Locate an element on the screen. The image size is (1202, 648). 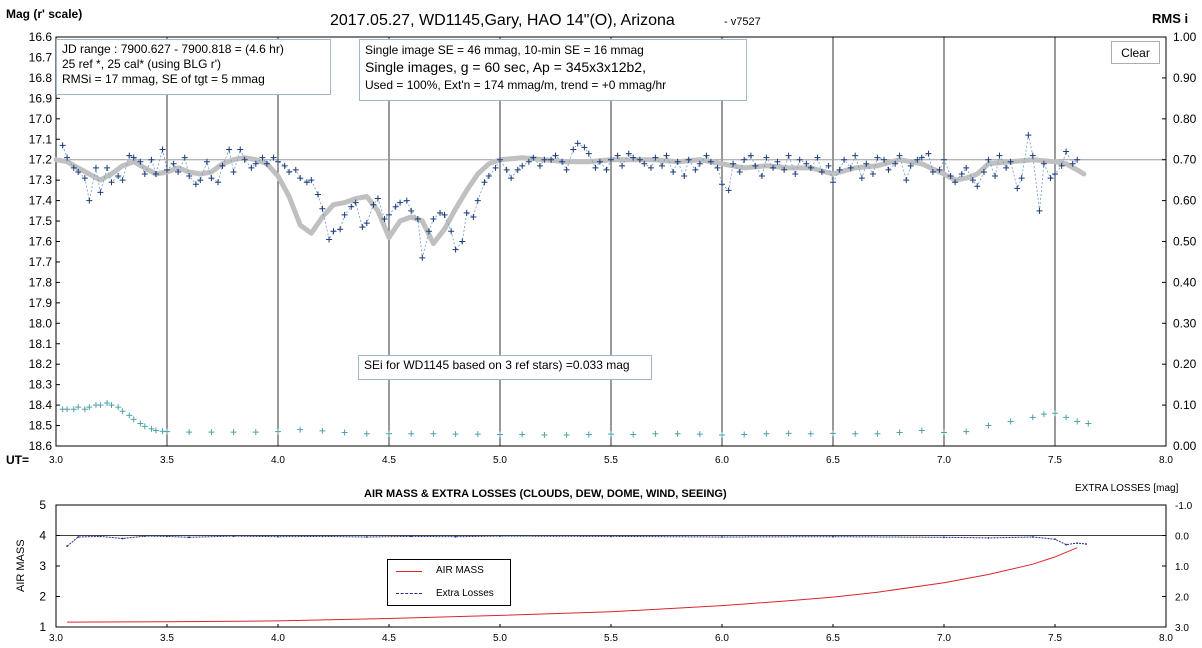
top-y-tick-label-right: 1.00 is located at coordinates (1185, 37).